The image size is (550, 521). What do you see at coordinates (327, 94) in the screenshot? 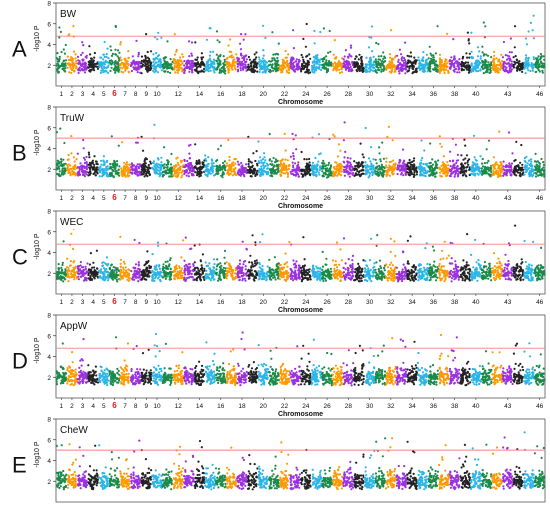
I see `x-tick-label: 26` at bounding box center [327, 94].